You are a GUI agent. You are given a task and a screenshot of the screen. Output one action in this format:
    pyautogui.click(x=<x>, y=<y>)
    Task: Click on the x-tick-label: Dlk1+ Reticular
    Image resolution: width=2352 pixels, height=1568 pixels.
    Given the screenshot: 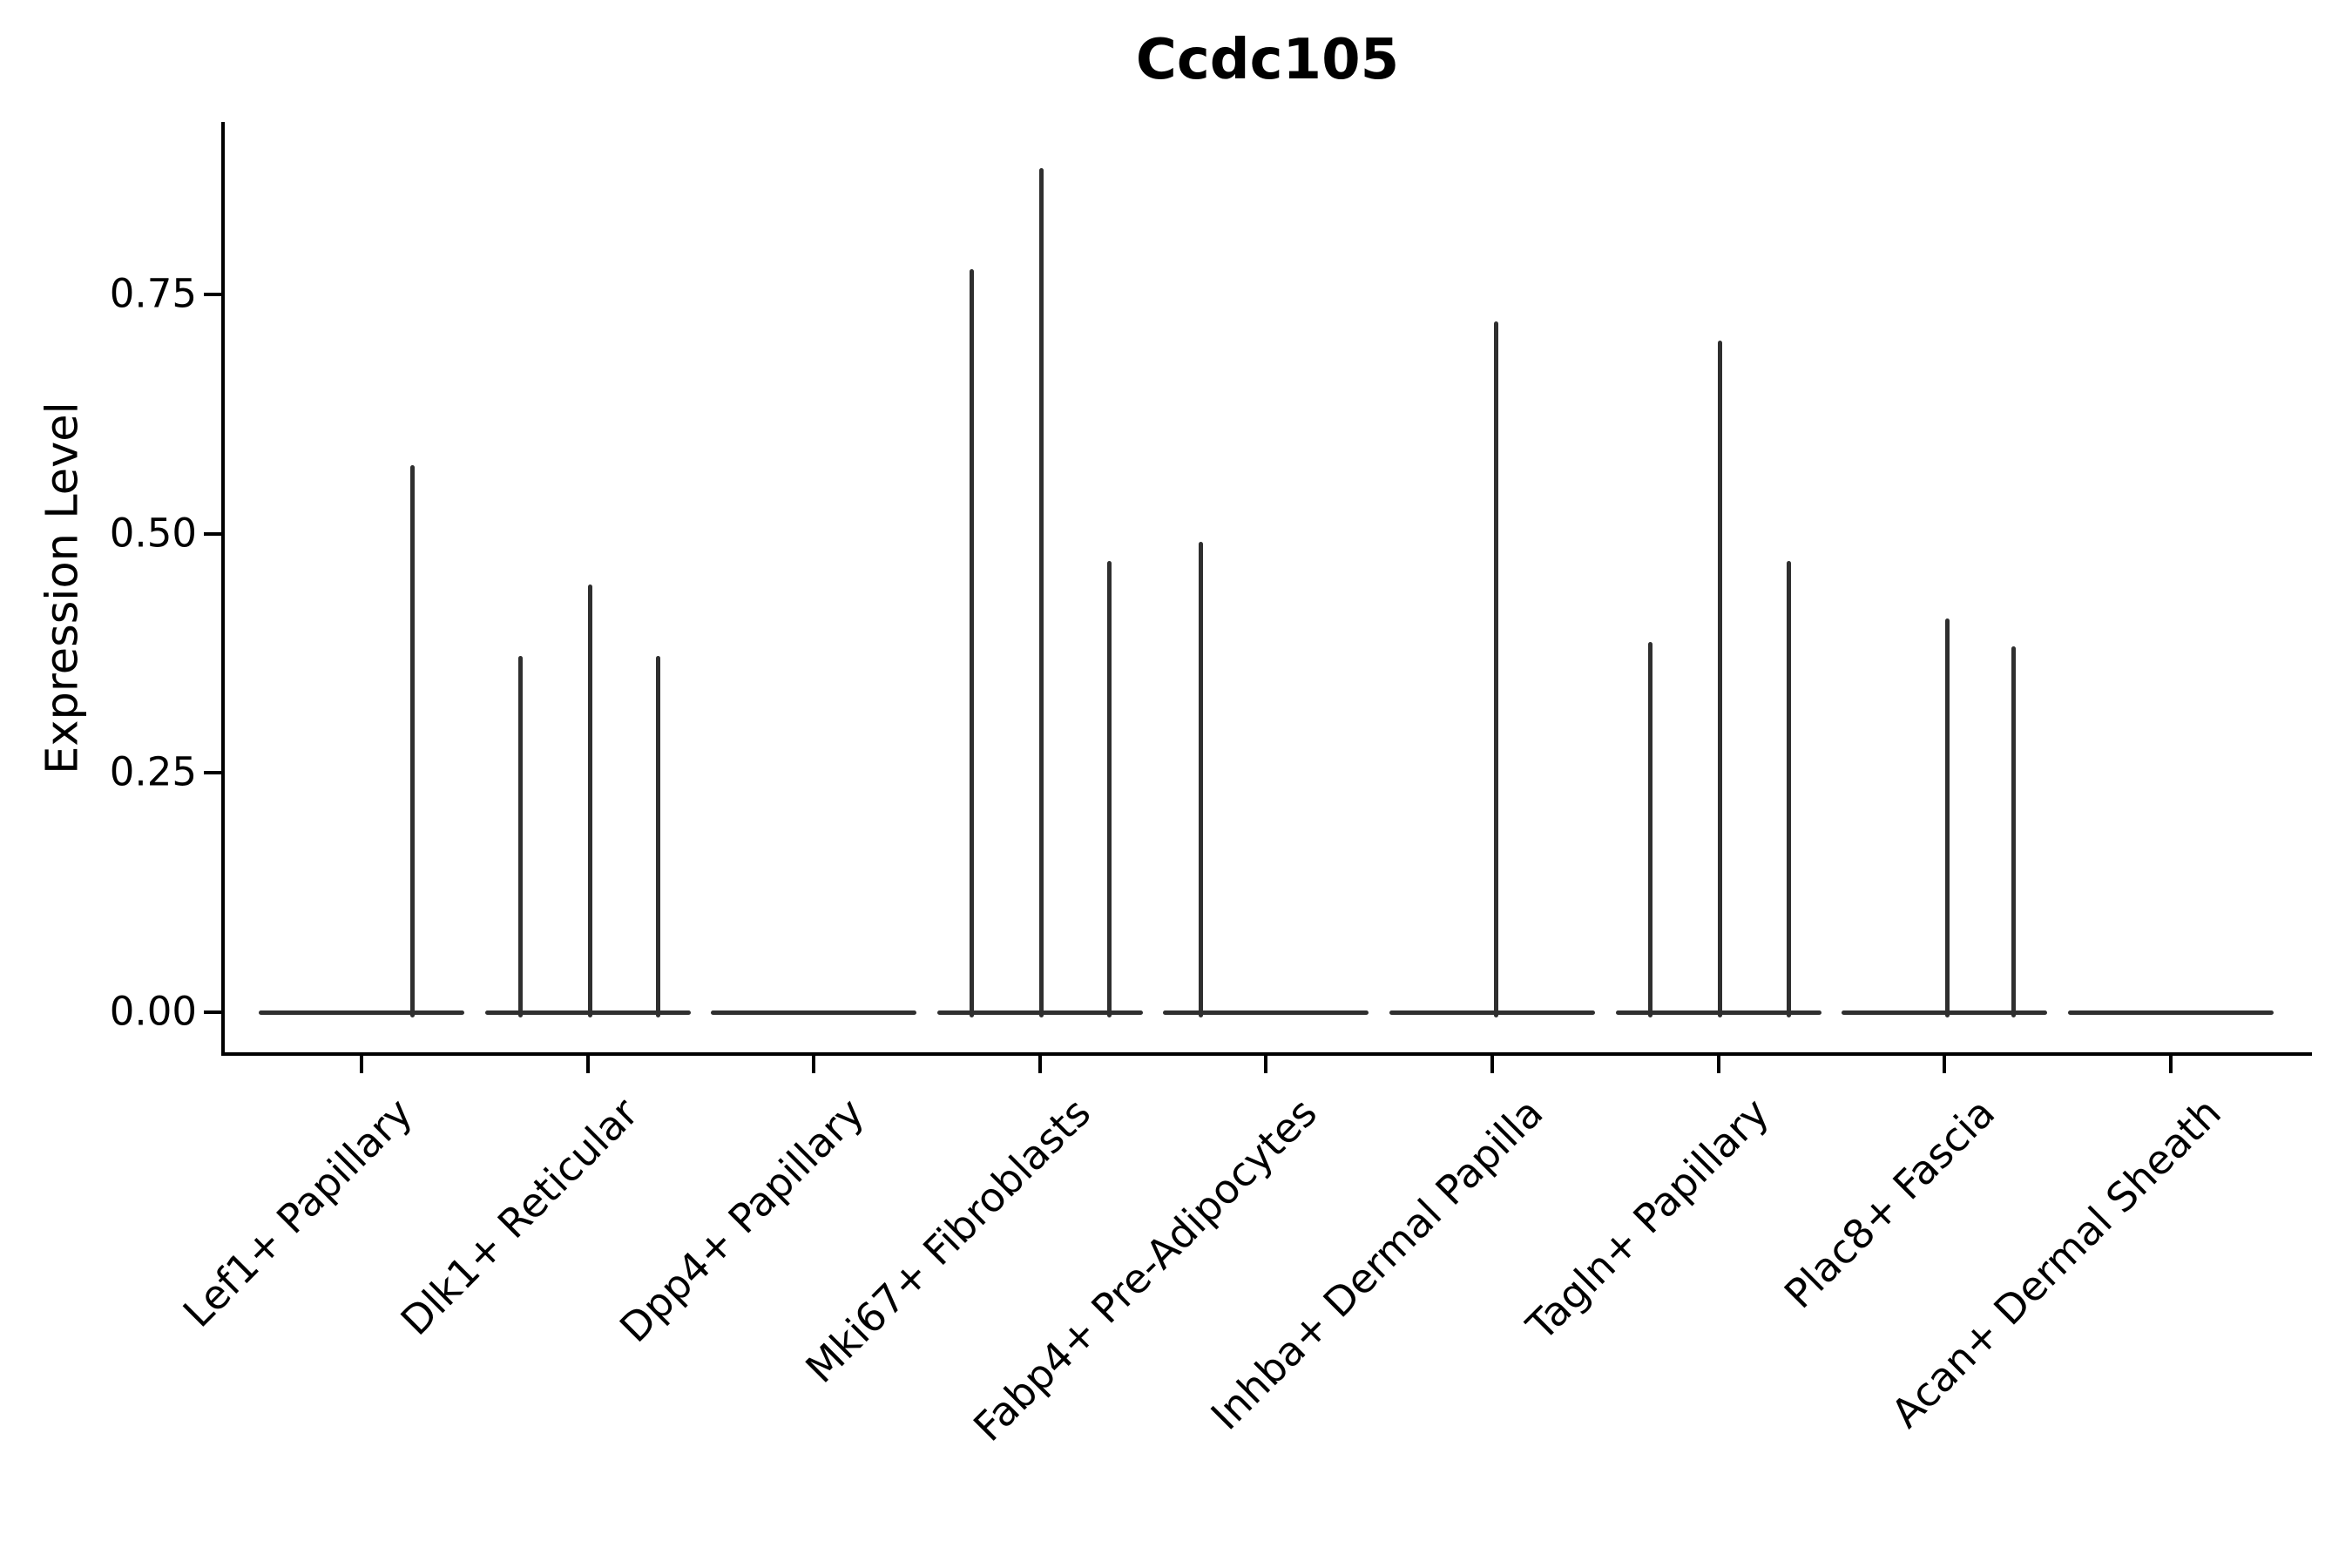 What is the action you would take?
    pyautogui.click(x=519, y=1217)
    